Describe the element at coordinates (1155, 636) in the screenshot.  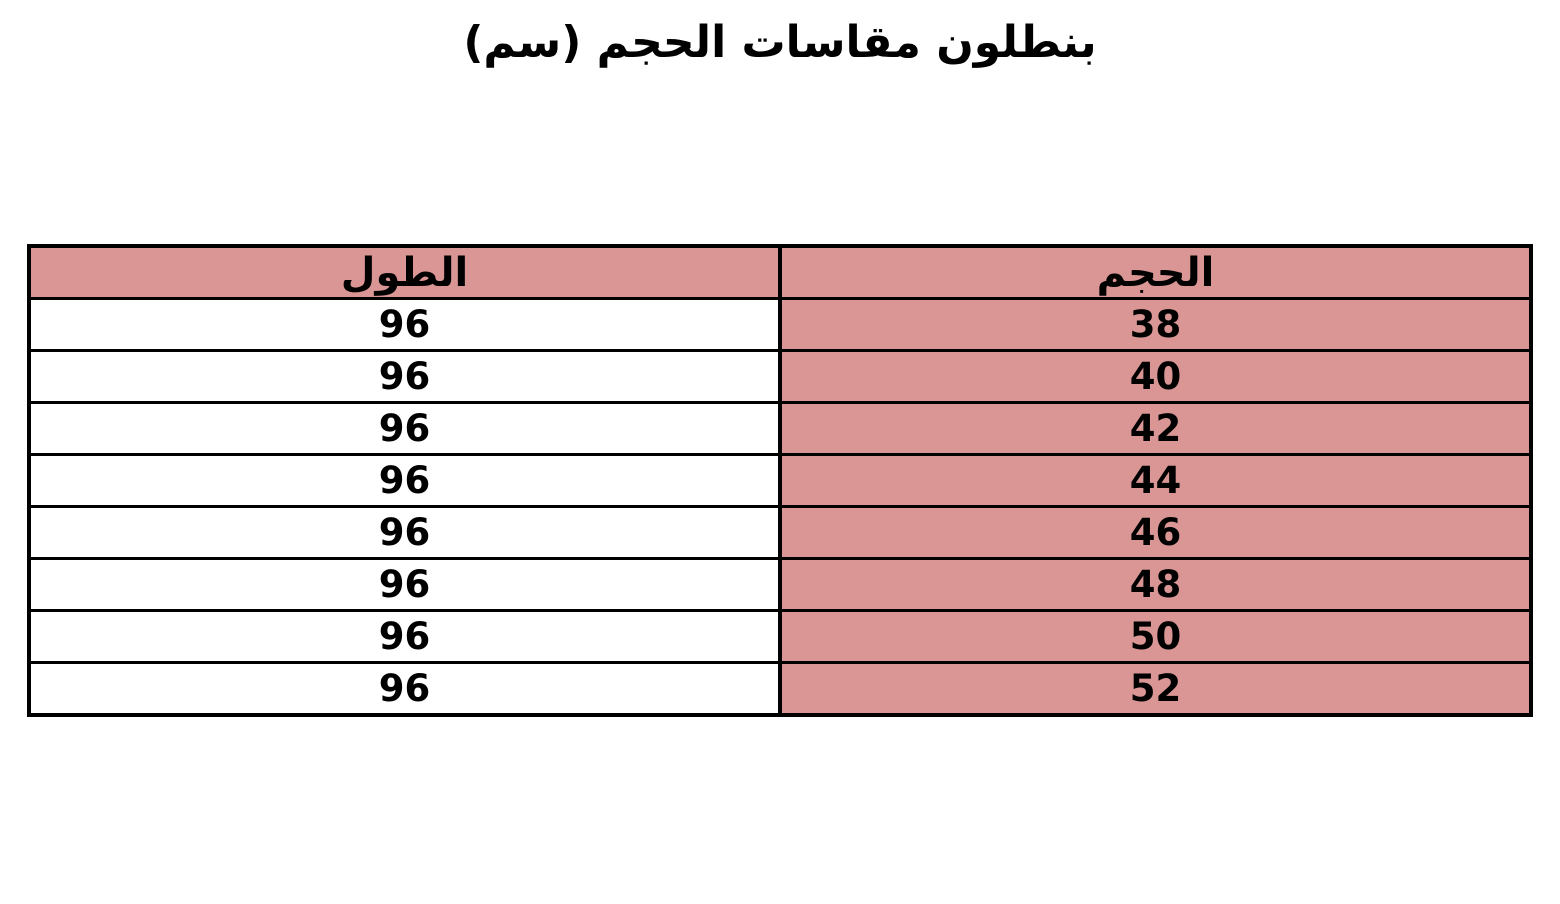
I see `size-cell: 50` at that location.